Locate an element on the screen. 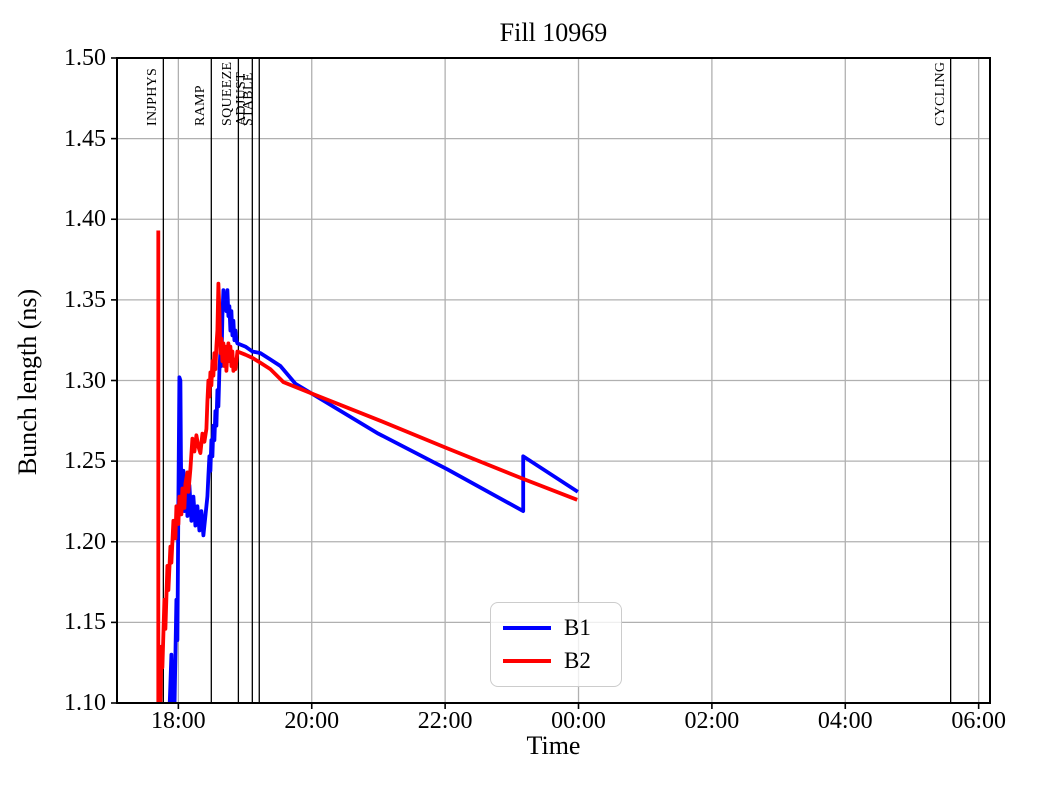 The image size is (1040, 800). x-tick-label-02:00: 02:00 is located at coordinates (712, 721).